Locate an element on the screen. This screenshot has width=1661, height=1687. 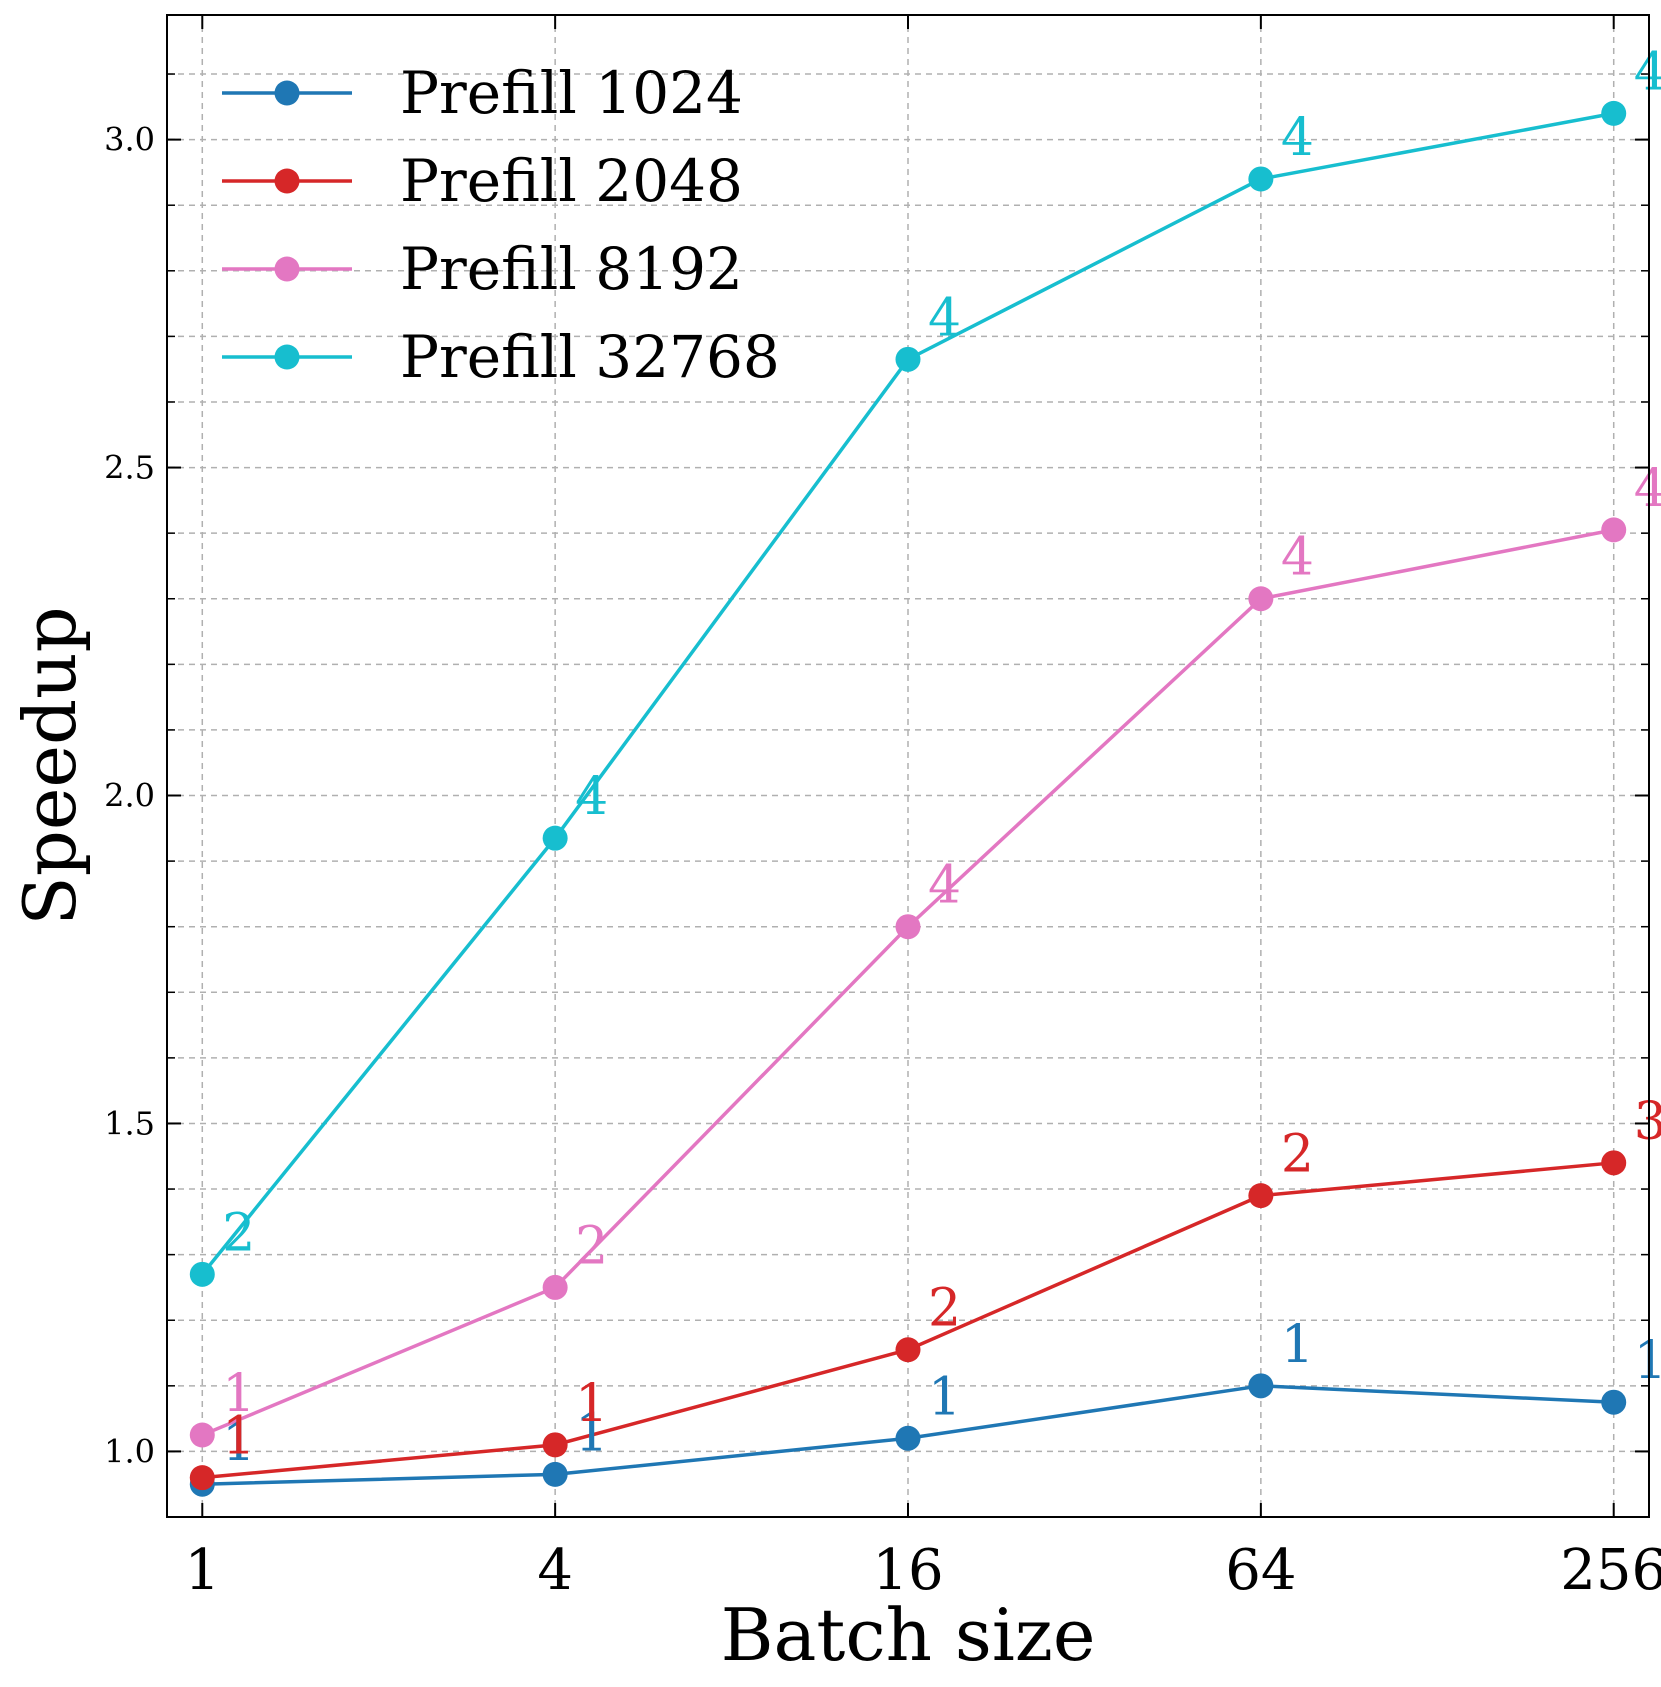
x-axis-title: Batch size is located at coordinates (908, 1635).